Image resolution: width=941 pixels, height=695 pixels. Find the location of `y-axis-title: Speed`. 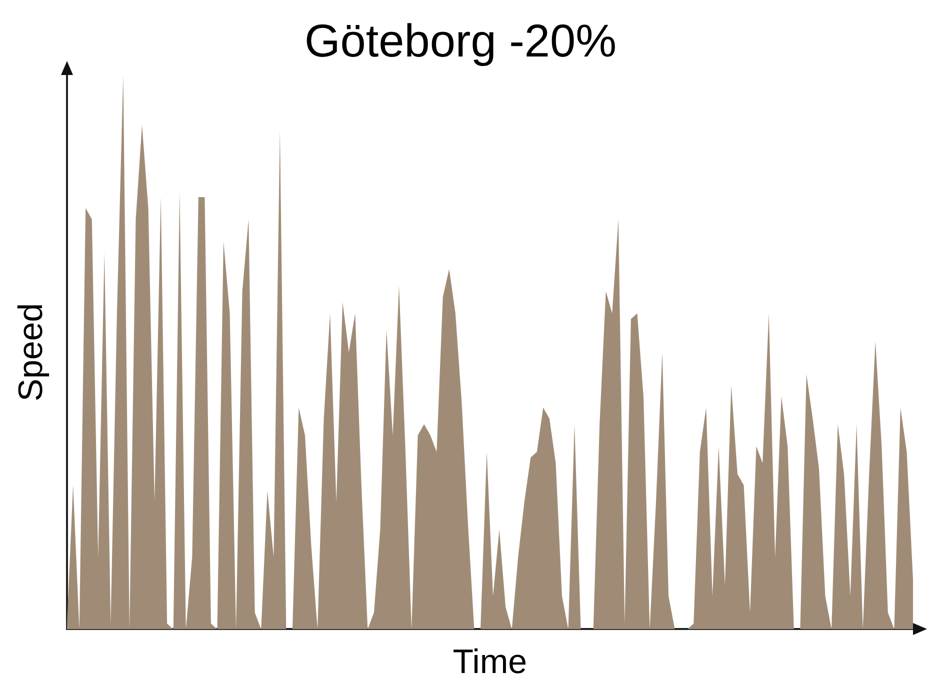

y-axis-title: Speed is located at coordinates (31, 352).